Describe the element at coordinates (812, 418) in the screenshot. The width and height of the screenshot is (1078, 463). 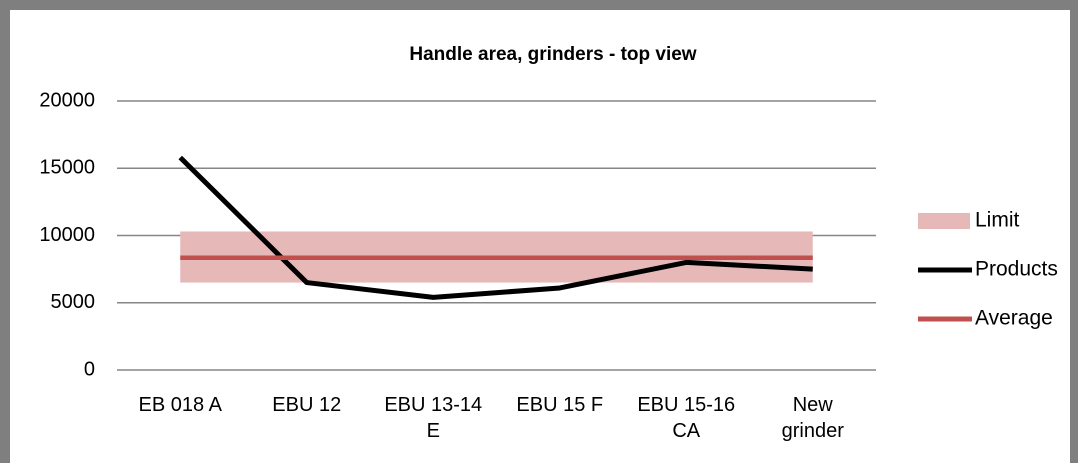
I see `x-tick-label: New grinder` at that location.